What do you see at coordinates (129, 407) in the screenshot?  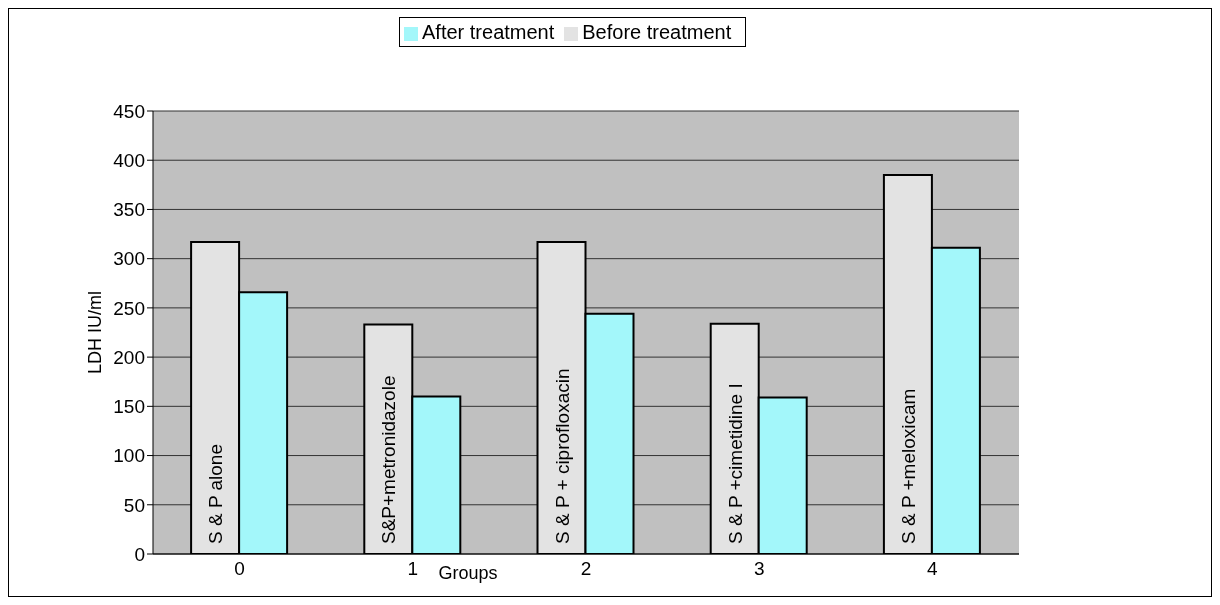 I see `y-tick-label: 150` at bounding box center [129, 407].